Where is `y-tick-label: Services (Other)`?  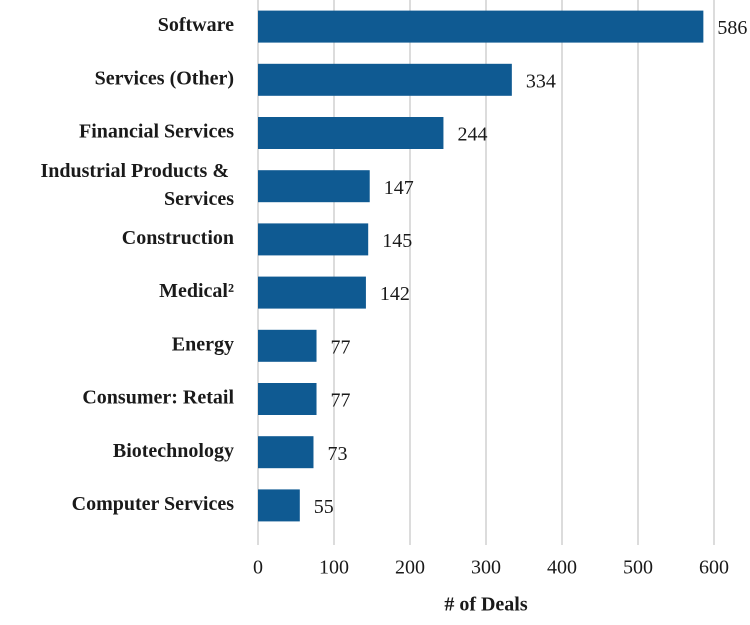 y-tick-label: Services (Other) is located at coordinates (164, 78).